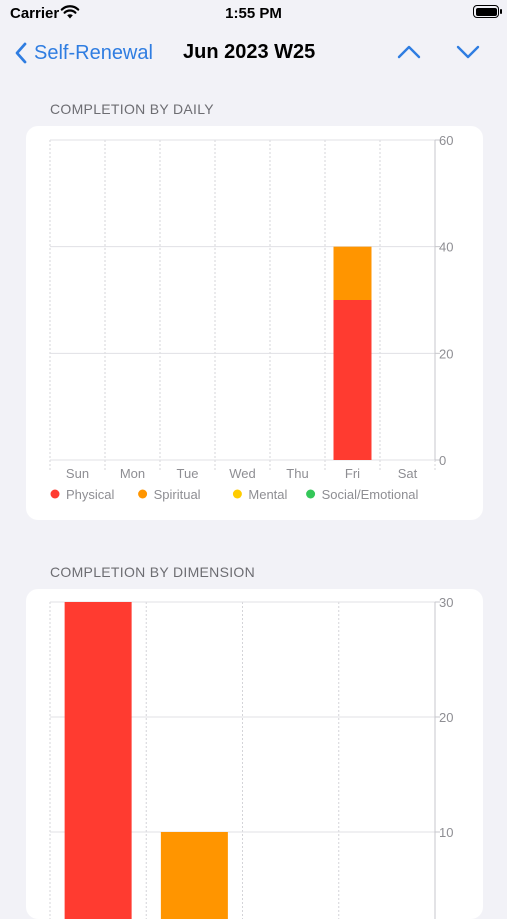  Describe the element at coordinates (352, 473) in the screenshot. I see `x-tick-label: Fri` at that location.